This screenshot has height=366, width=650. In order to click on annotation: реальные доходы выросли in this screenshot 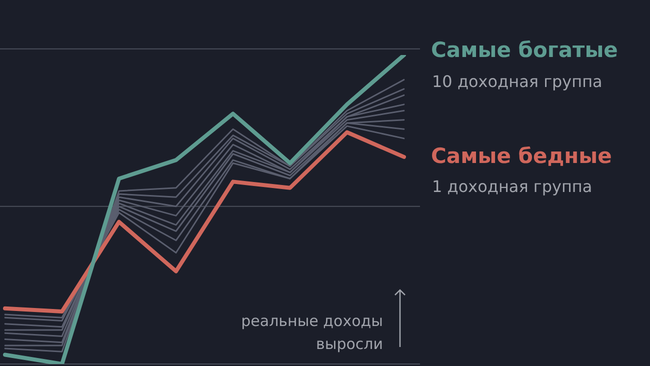, I will do `click(311, 333)`.